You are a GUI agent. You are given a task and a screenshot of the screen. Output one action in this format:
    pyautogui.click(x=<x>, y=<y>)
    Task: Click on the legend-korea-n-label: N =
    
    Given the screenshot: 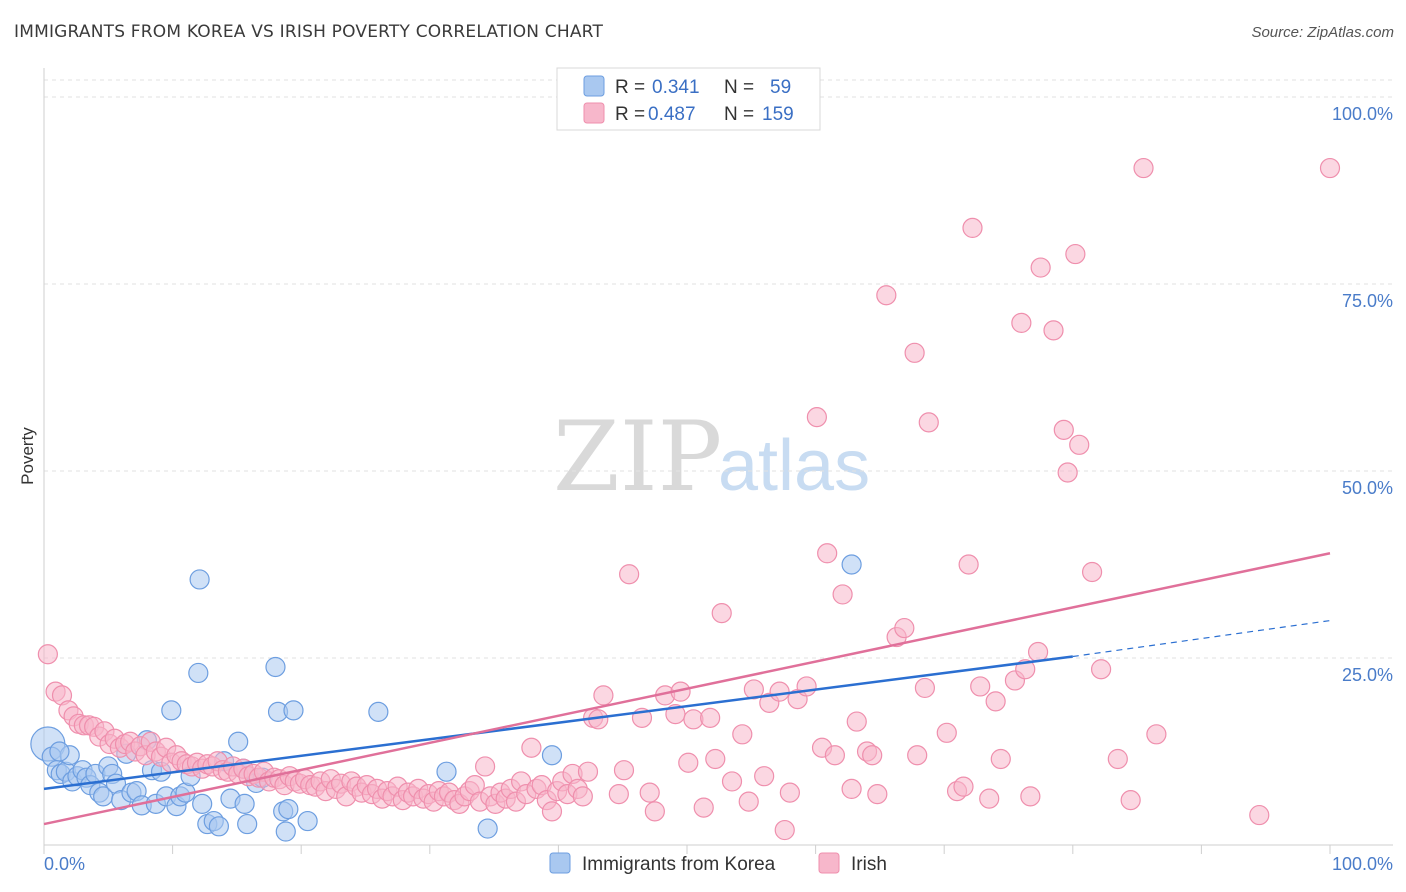 What is the action you would take?
    pyautogui.click(x=739, y=87)
    